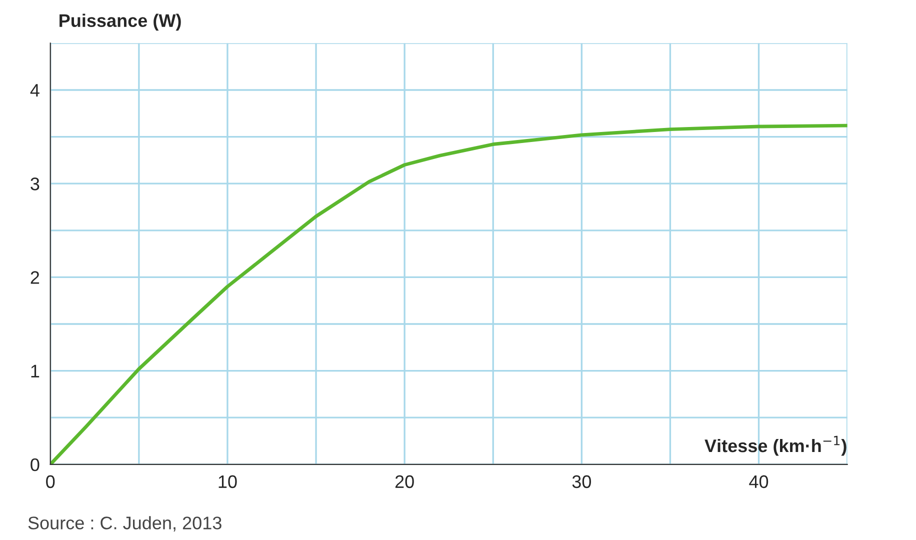  What do you see at coordinates (125, 524) in the screenshot?
I see `source-note: Source : C. Juden, 2013` at bounding box center [125, 524].